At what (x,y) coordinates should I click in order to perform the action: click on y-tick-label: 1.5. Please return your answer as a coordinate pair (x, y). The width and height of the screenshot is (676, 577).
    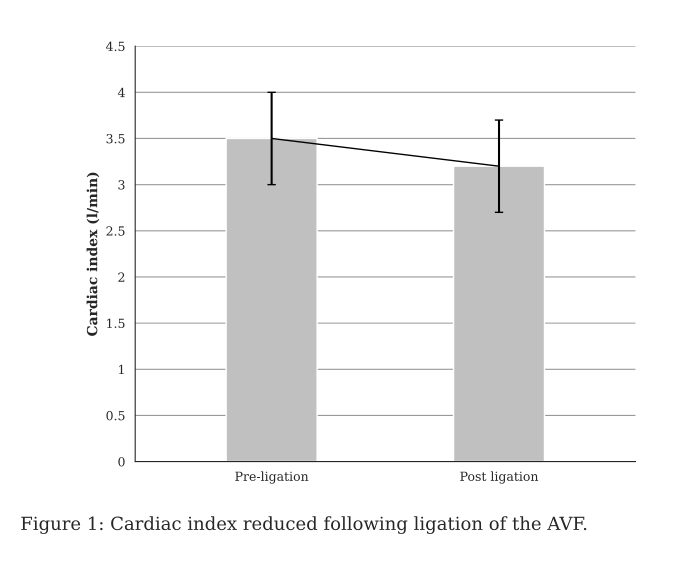
    Looking at the image, I should click on (116, 323).